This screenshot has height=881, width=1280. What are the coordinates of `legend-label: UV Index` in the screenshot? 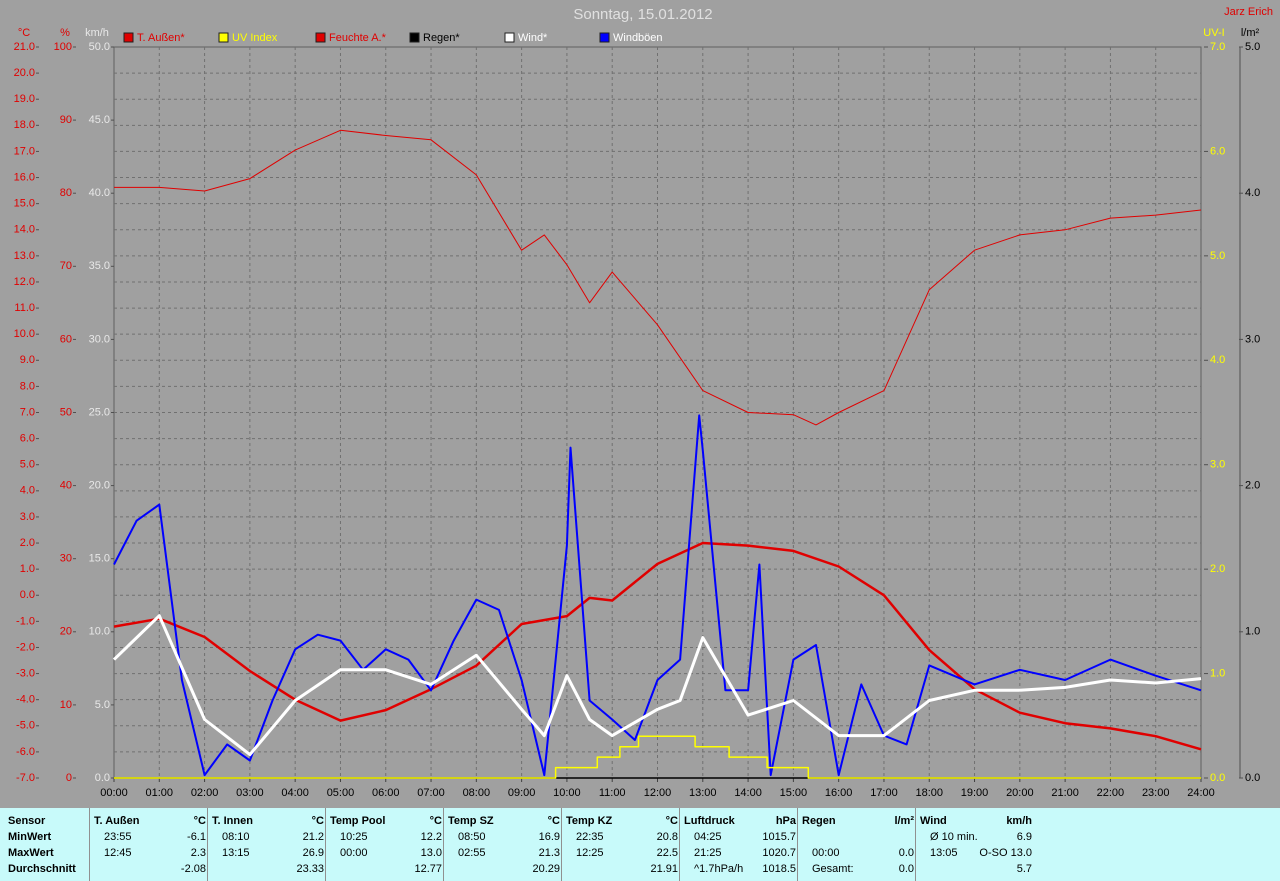 It's located at (255, 38).